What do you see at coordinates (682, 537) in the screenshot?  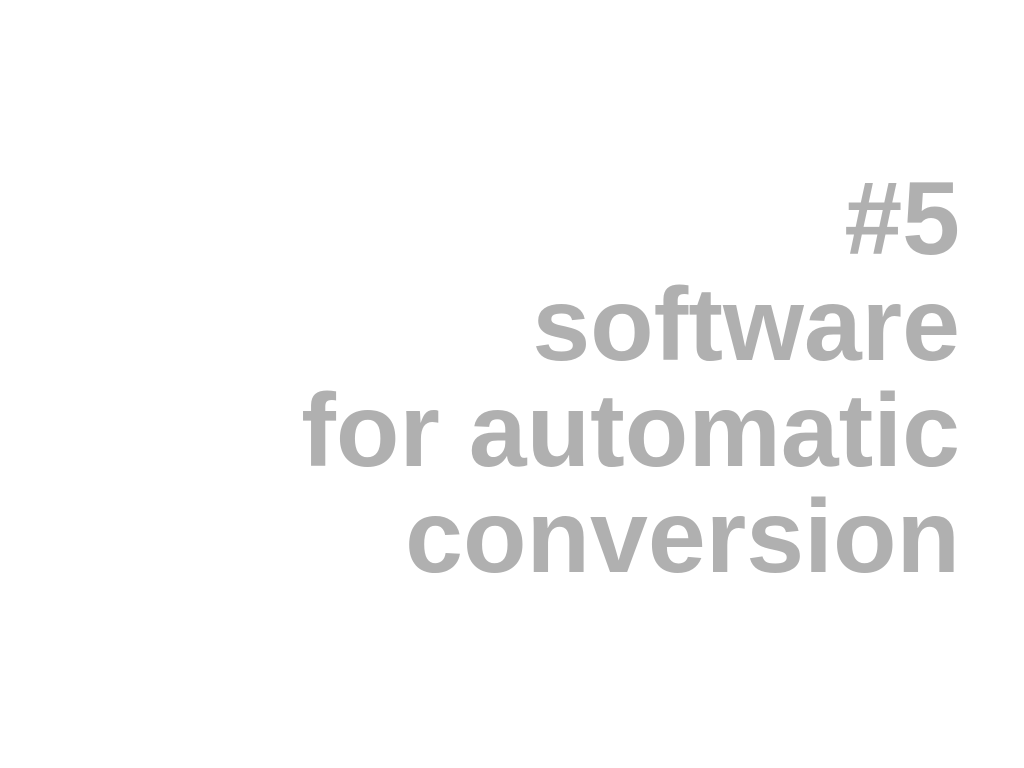 I see `heading-line-conversion: conversion` at bounding box center [682, 537].